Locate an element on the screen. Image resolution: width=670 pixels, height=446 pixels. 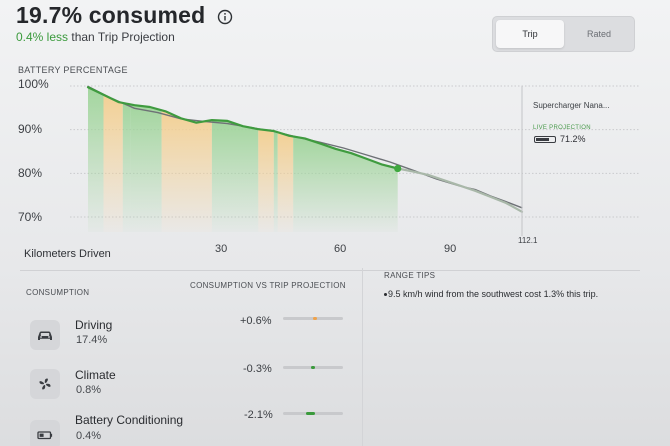
info-icon is located at coordinates (225, 17).